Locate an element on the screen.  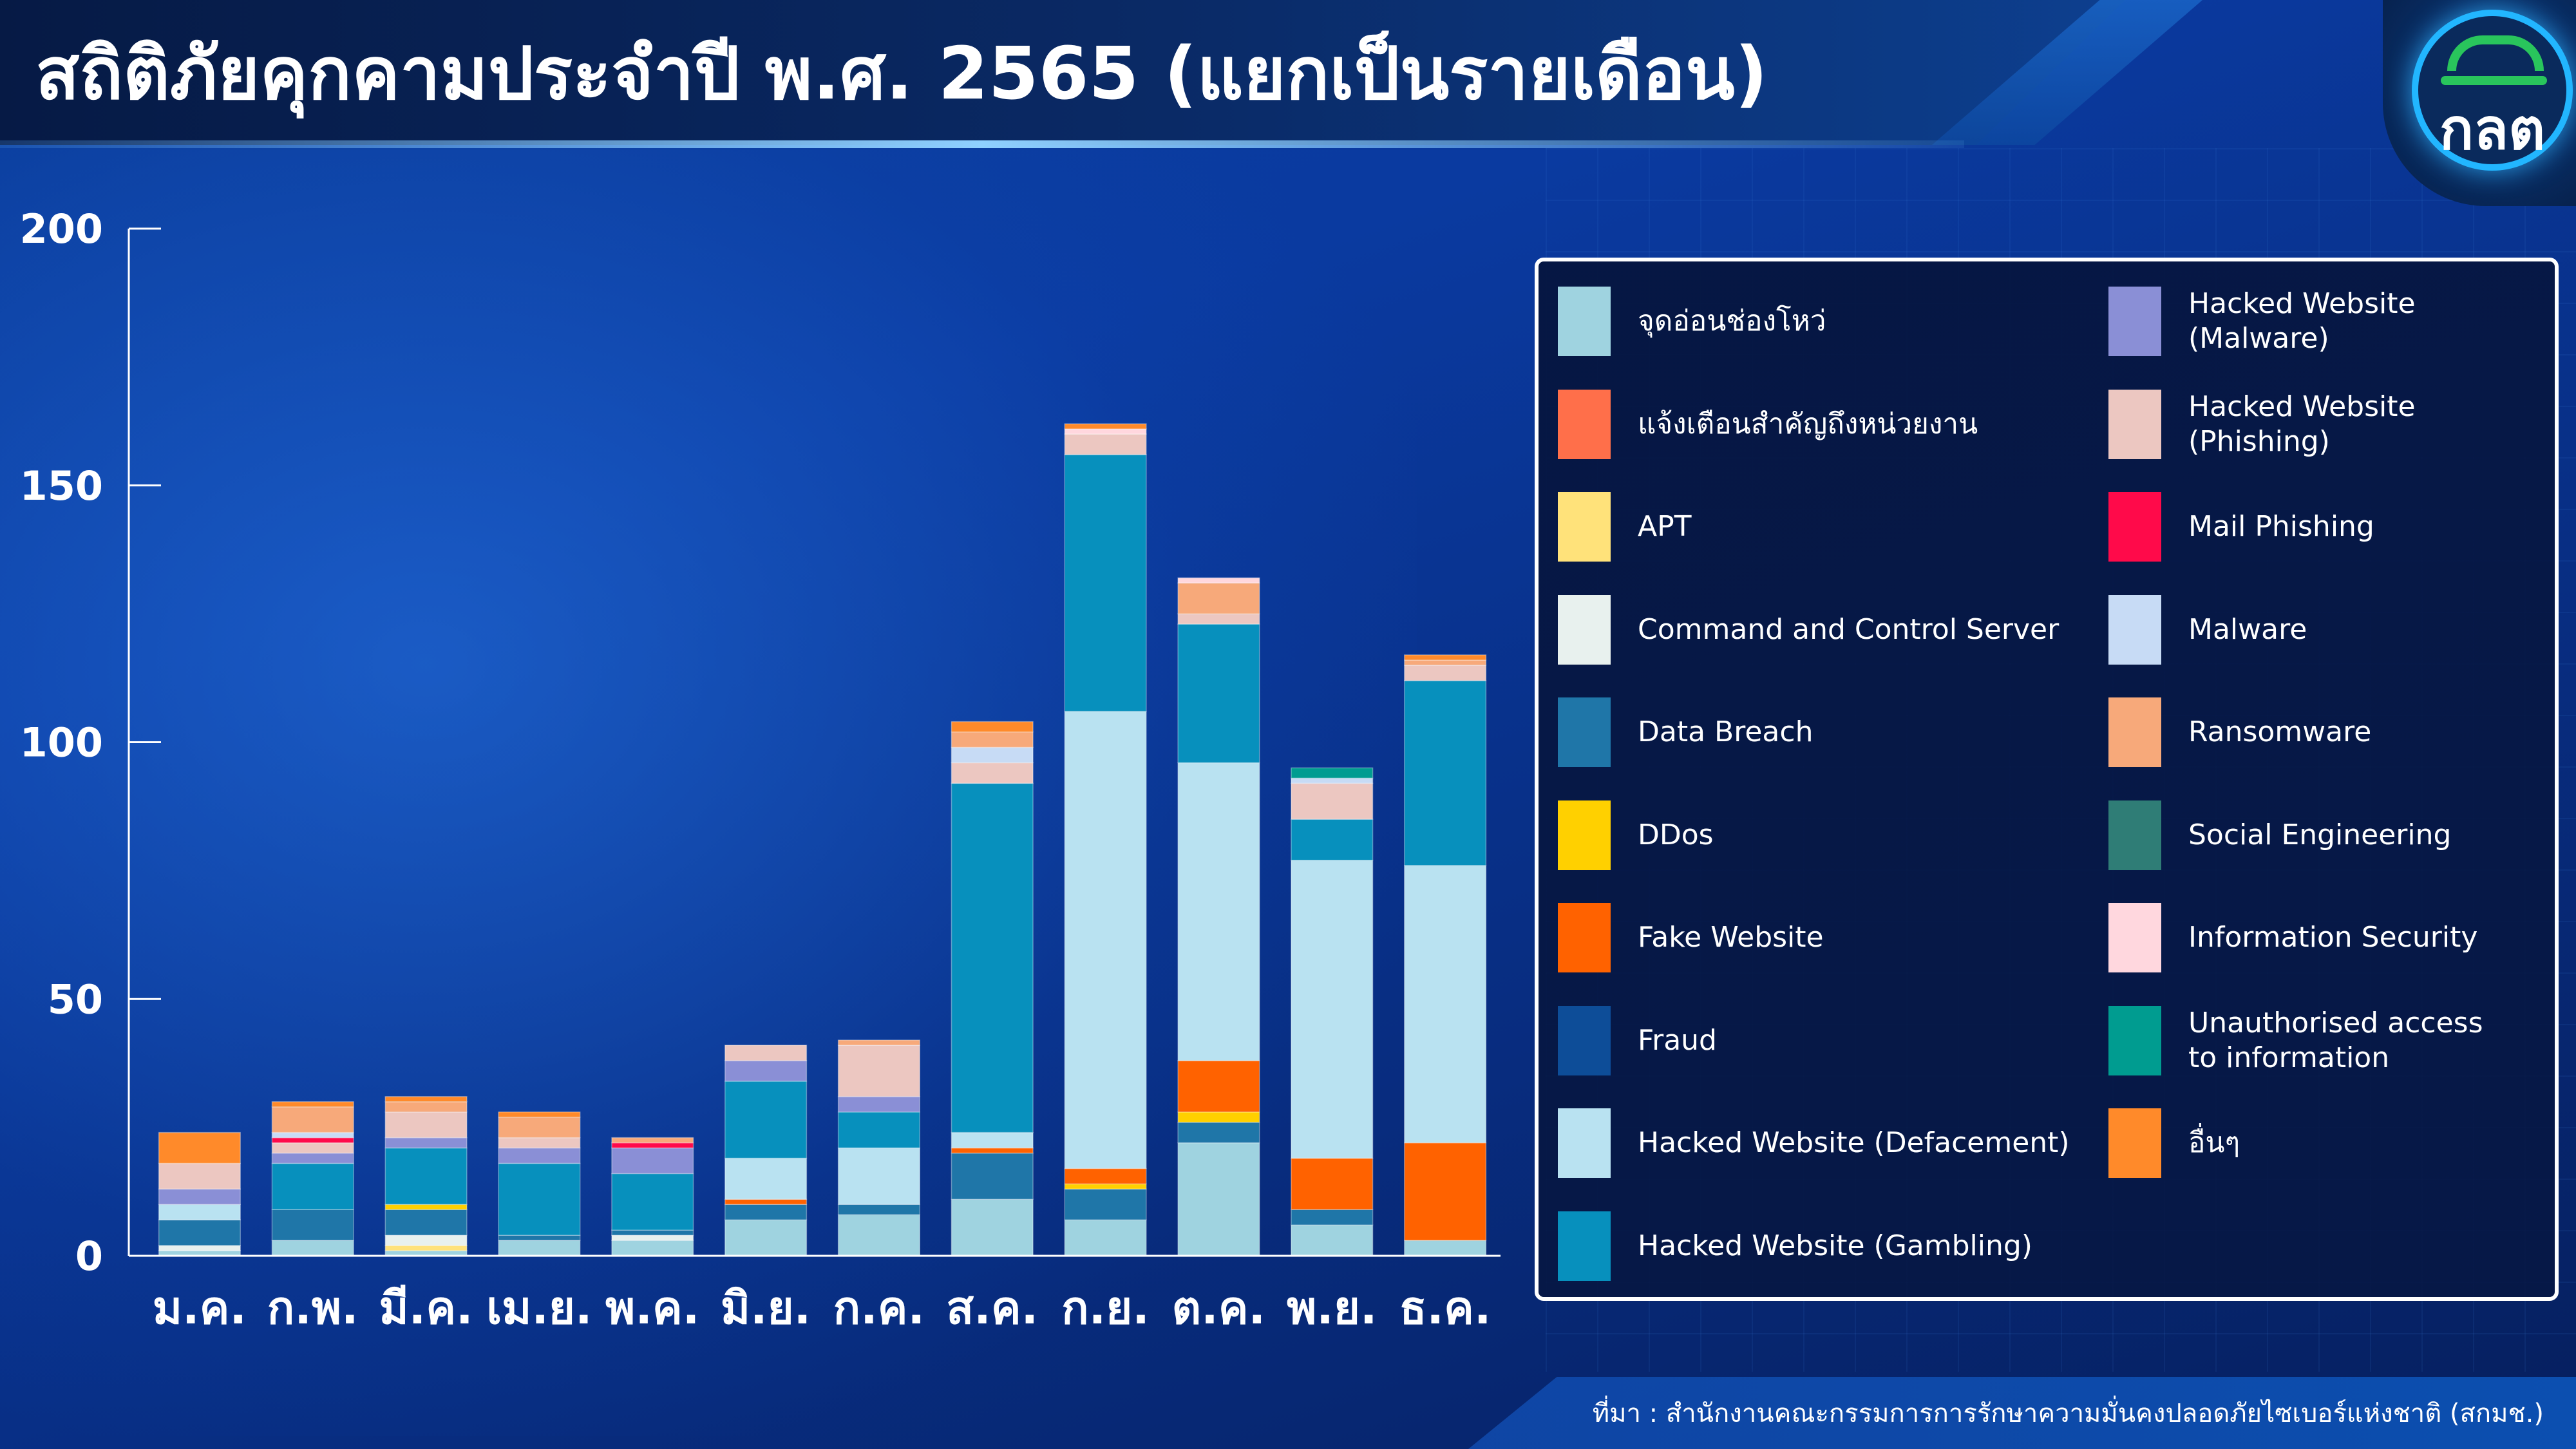
legend-item: Data Breach is located at coordinates (1686, 732).